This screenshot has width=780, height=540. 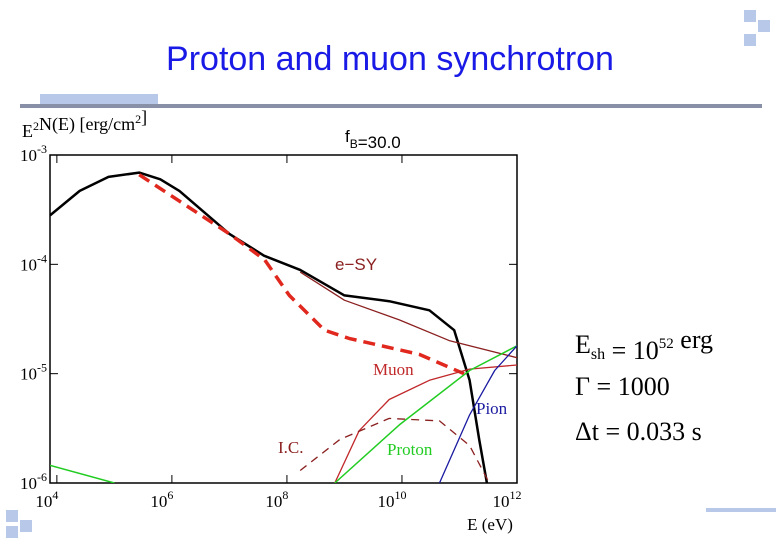 What do you see at coordinates (492, 408) in the screenshot?
I see `series-label: Pion` at bounding box center [492, 408].